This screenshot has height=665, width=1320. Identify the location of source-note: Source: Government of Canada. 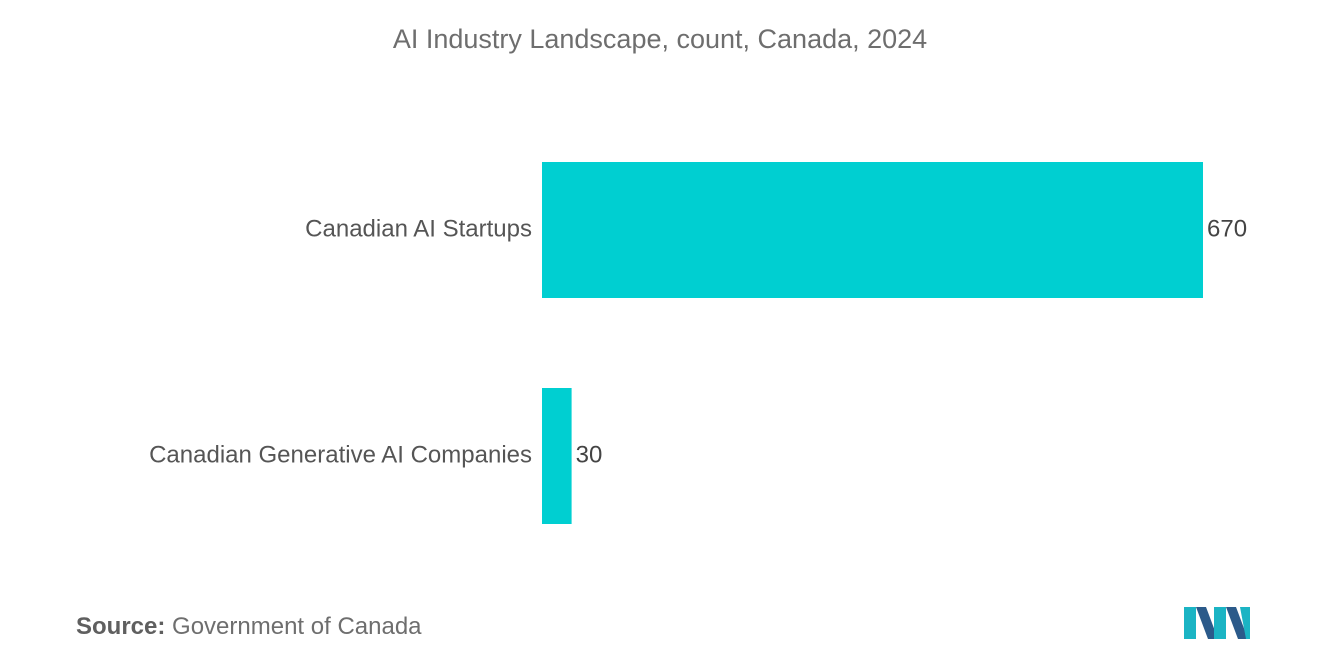
(249, 627).